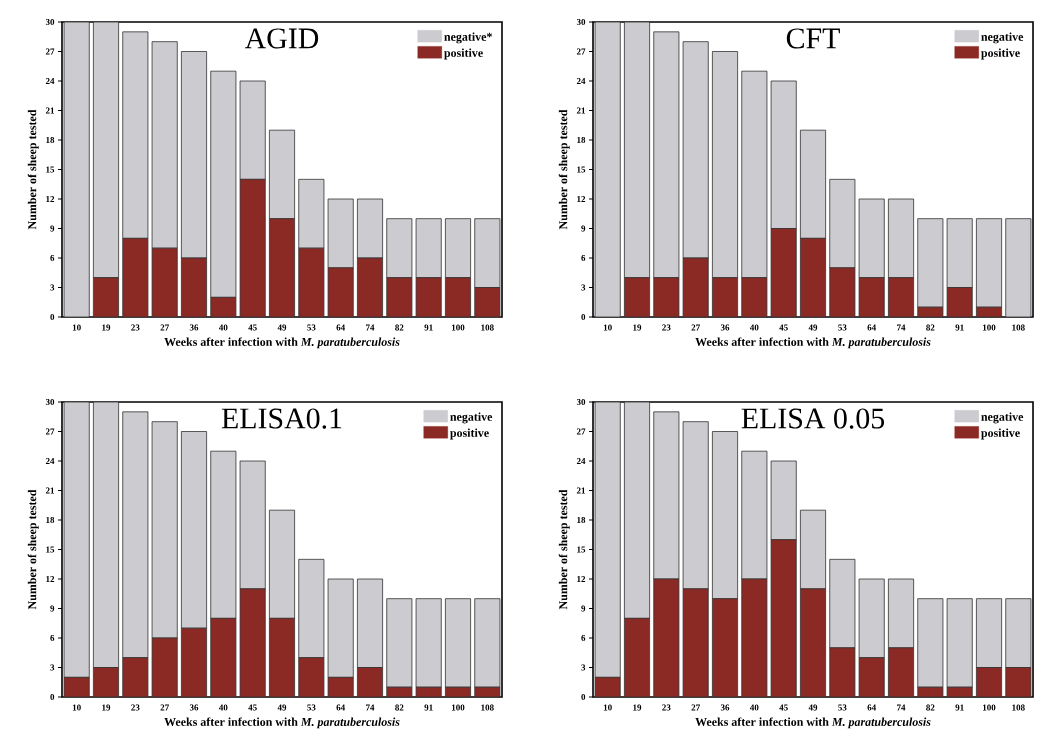 Image resolution: width=1062 pixels, height=755 pixels. Describe the element at coordinates (583, 287) in the screenshot. I see `y-tick-label: 3` at that location.